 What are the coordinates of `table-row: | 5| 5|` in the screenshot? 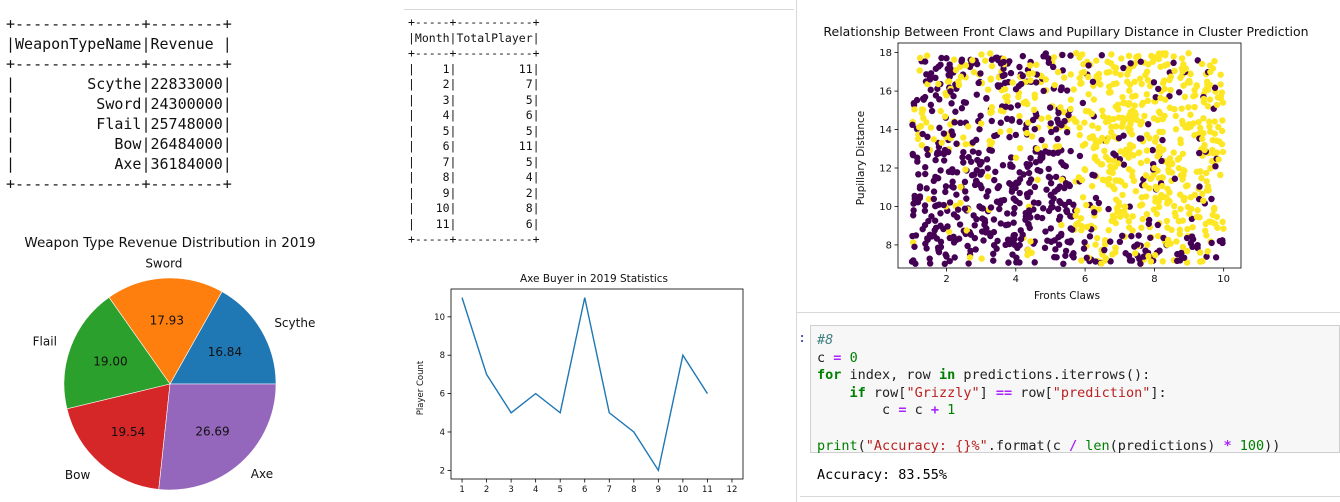 It's located at (474, 130).